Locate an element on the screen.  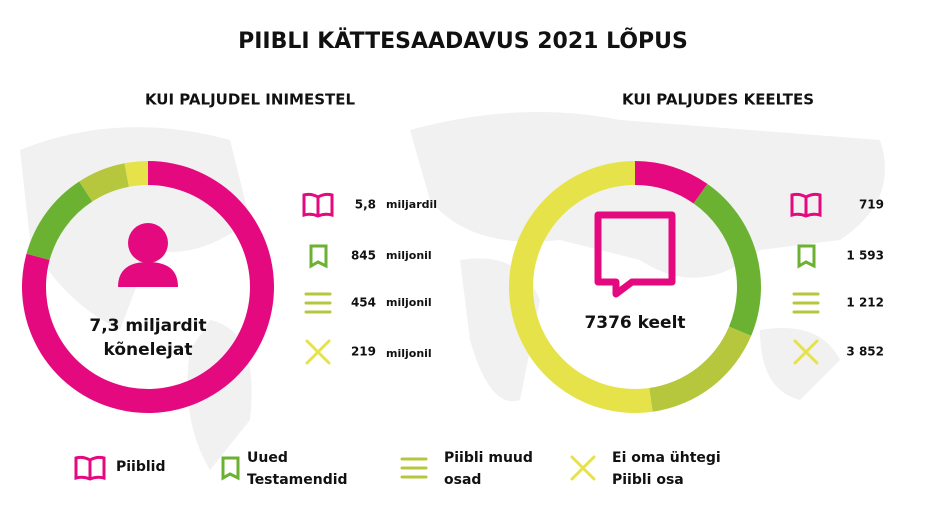
legend-label-line: Piibli muud is located at coordinates (488, 458).